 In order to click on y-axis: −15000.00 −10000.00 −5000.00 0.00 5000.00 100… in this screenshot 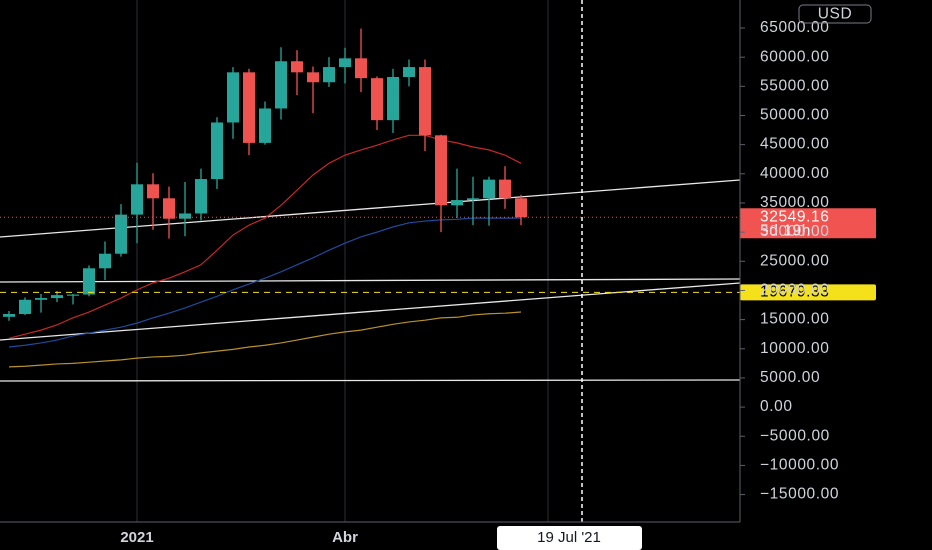, I will do `click(789, 261)`.